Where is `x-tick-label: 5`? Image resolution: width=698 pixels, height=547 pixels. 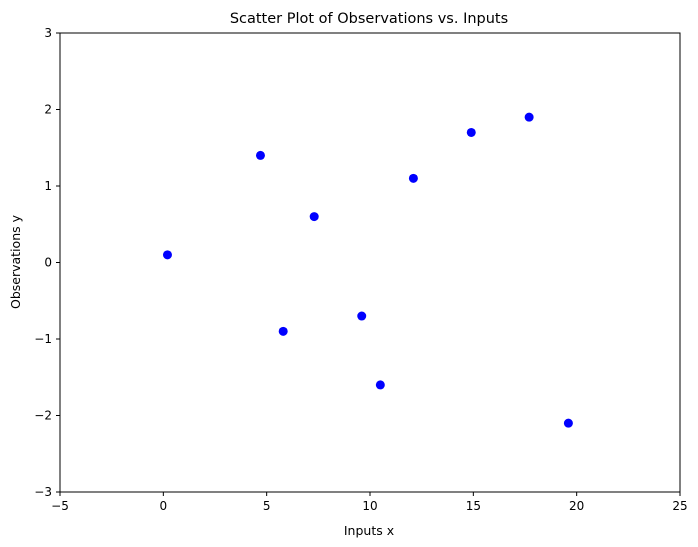
x-tick-label: 5 is located at coordinates (267, 506).